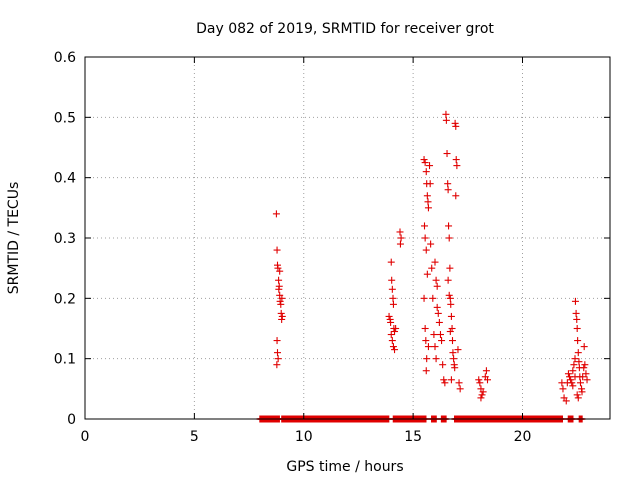  What do you see at coordinates (14, 238) in the screenshot?
I see `y-axis-label: SRMTID / TECUs` at bounding box center [14, 238].